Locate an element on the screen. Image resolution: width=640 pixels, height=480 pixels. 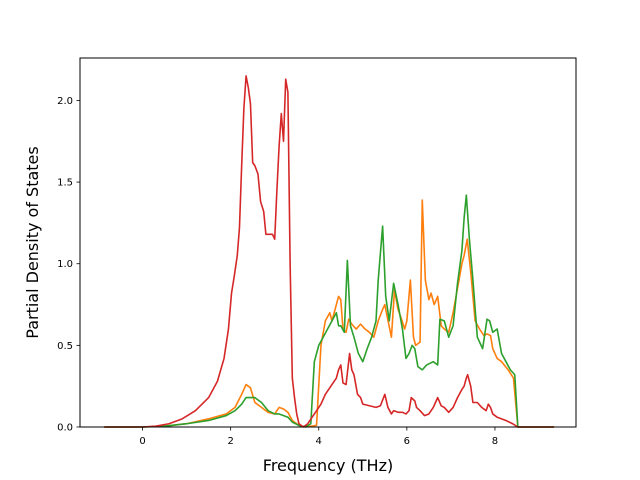
y-tick-label: 1.0 is located at coordinates (65, 264).